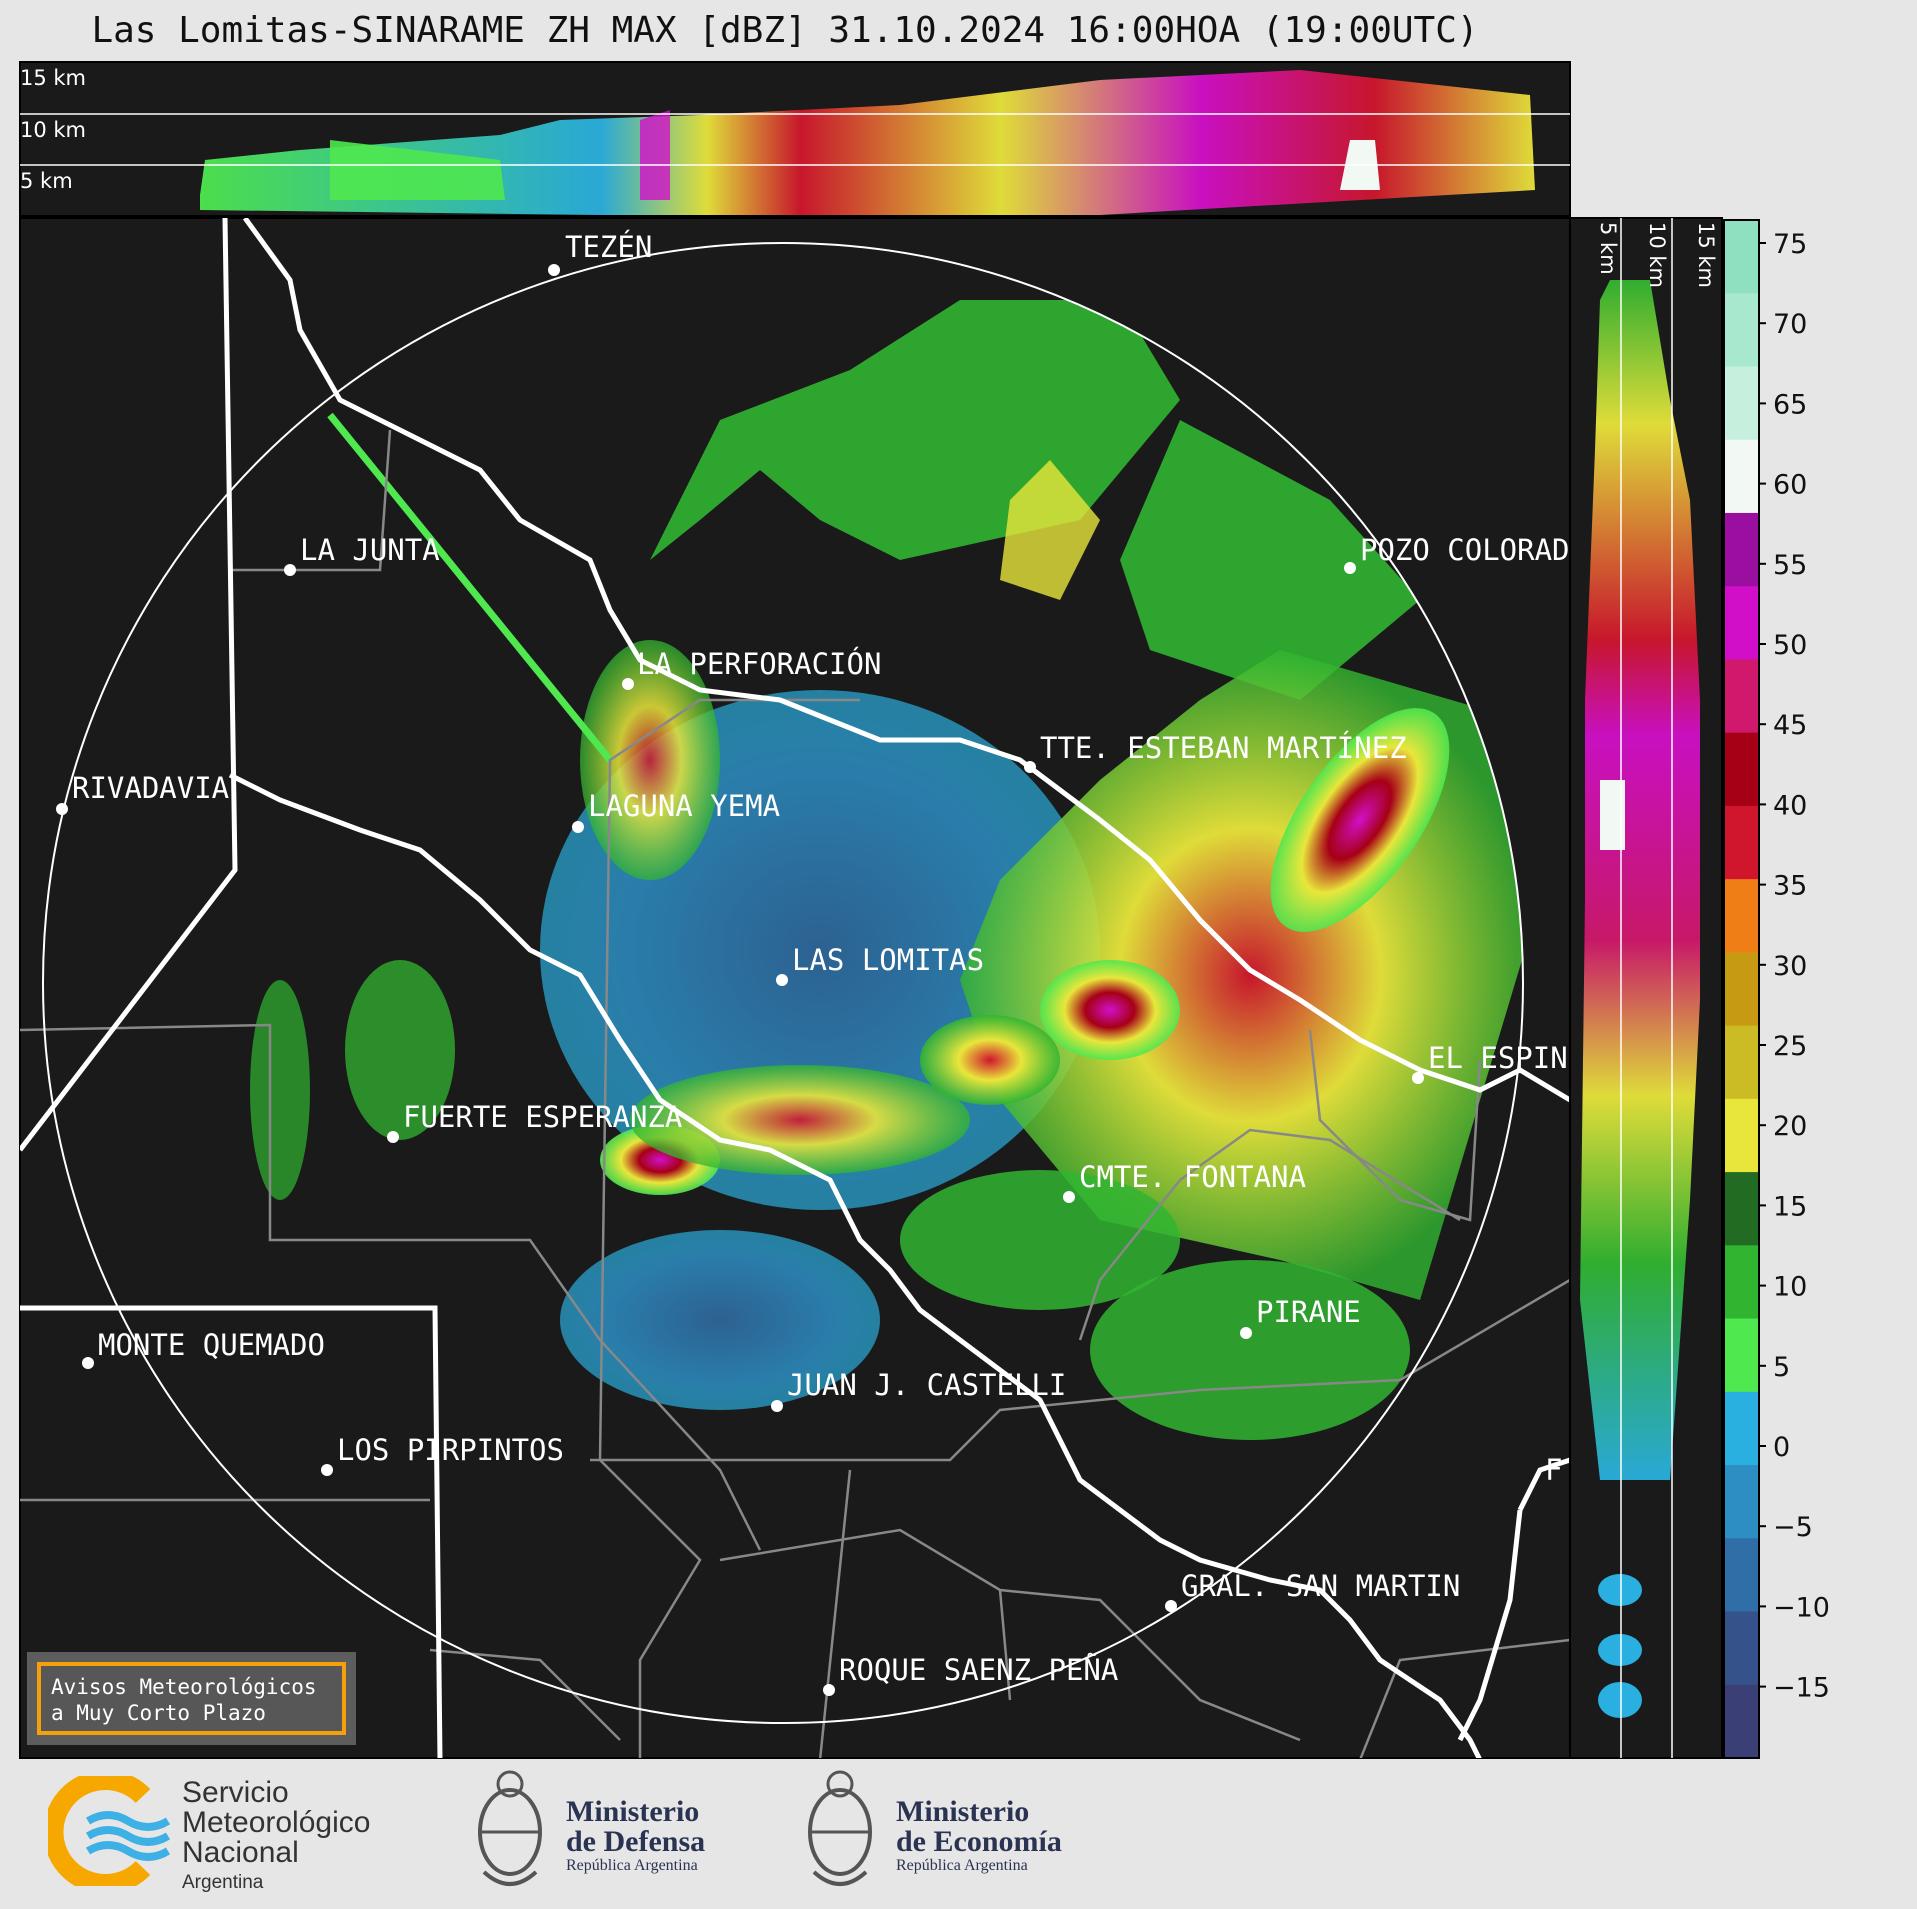 The width and height of the screenshot is (1917, 1909). Describe the element at coordinates (1308, 1312) in the screenshot. I see `city-label-pirane: PIRANE` at that location.